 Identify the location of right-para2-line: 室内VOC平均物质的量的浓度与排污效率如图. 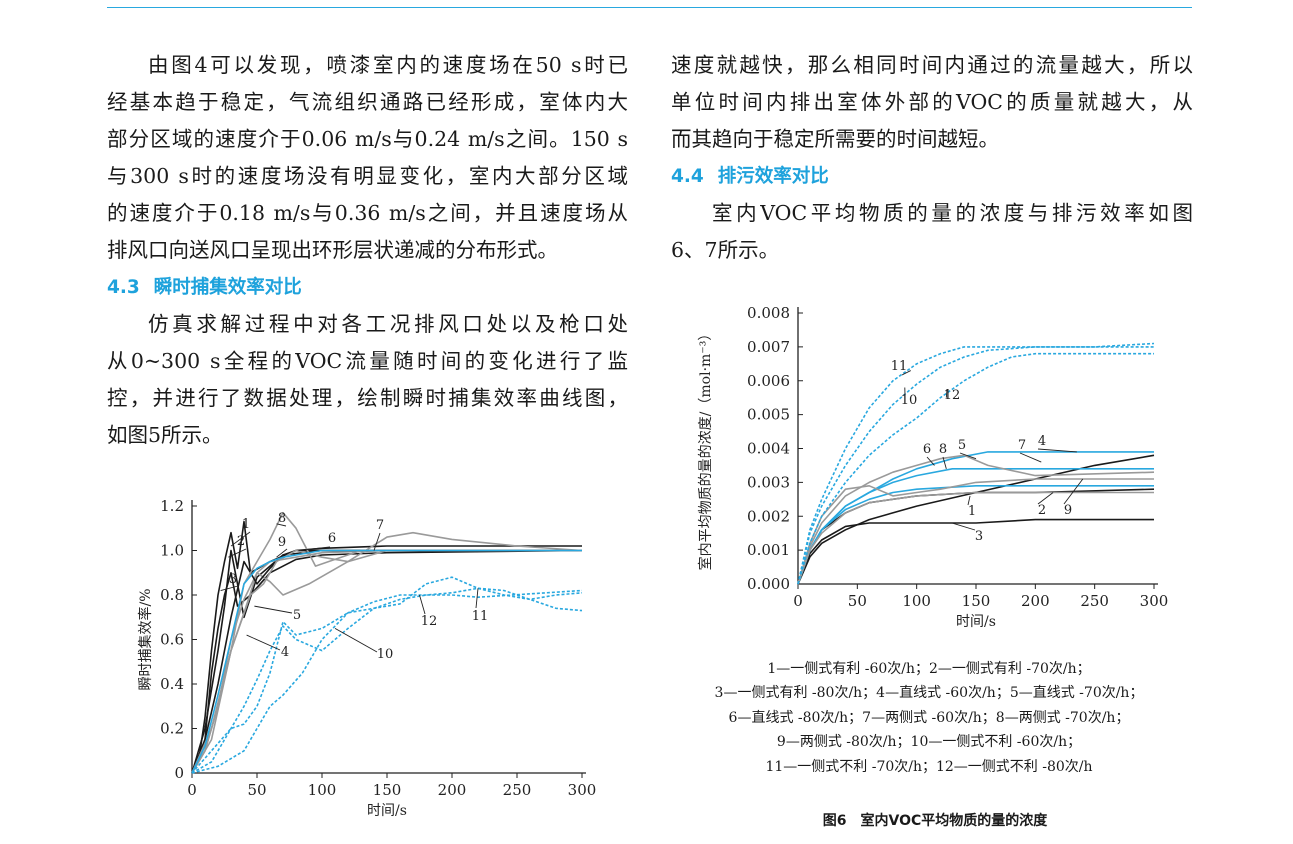
(952, 213).